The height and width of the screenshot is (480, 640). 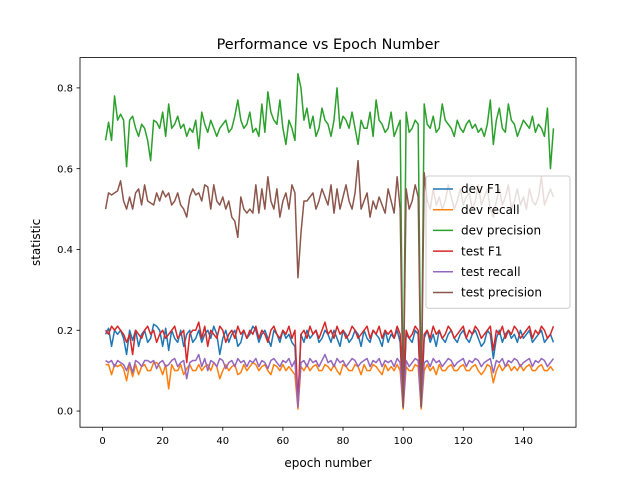 I want to click on y-axis: 0.0 0.2 0.4 0.6 0.8, so click(x=68, y=250).